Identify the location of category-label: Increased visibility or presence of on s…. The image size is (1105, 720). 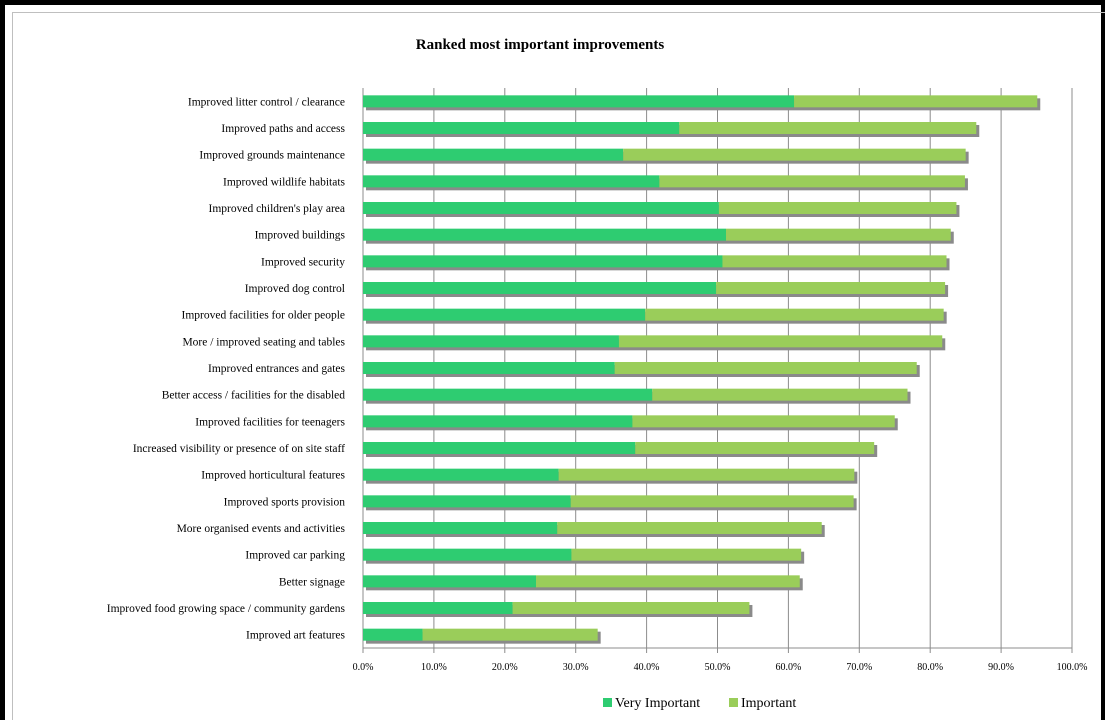
(239, 449).